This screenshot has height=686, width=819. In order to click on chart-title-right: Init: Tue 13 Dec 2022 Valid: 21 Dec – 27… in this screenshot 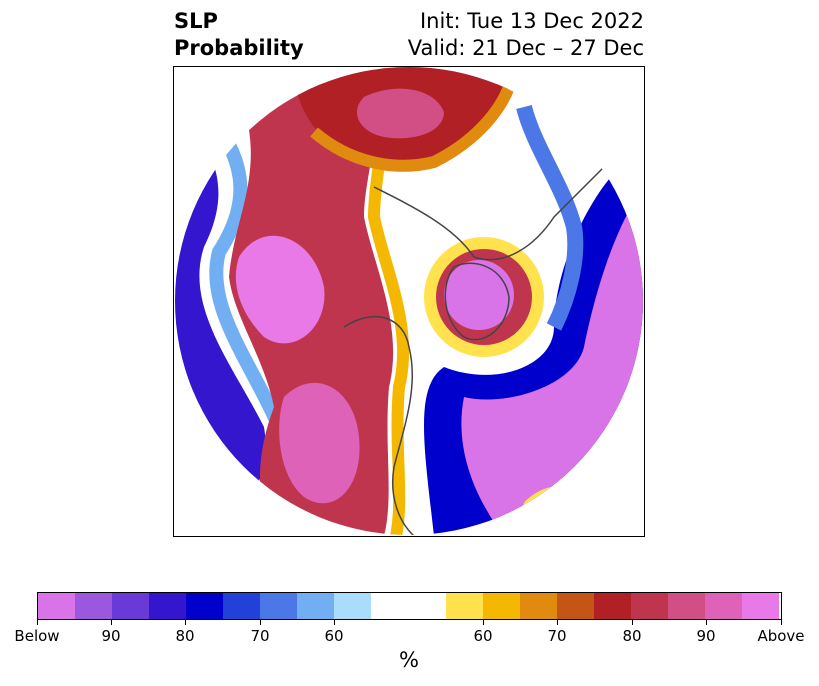, I will do `click(526, 35)`.